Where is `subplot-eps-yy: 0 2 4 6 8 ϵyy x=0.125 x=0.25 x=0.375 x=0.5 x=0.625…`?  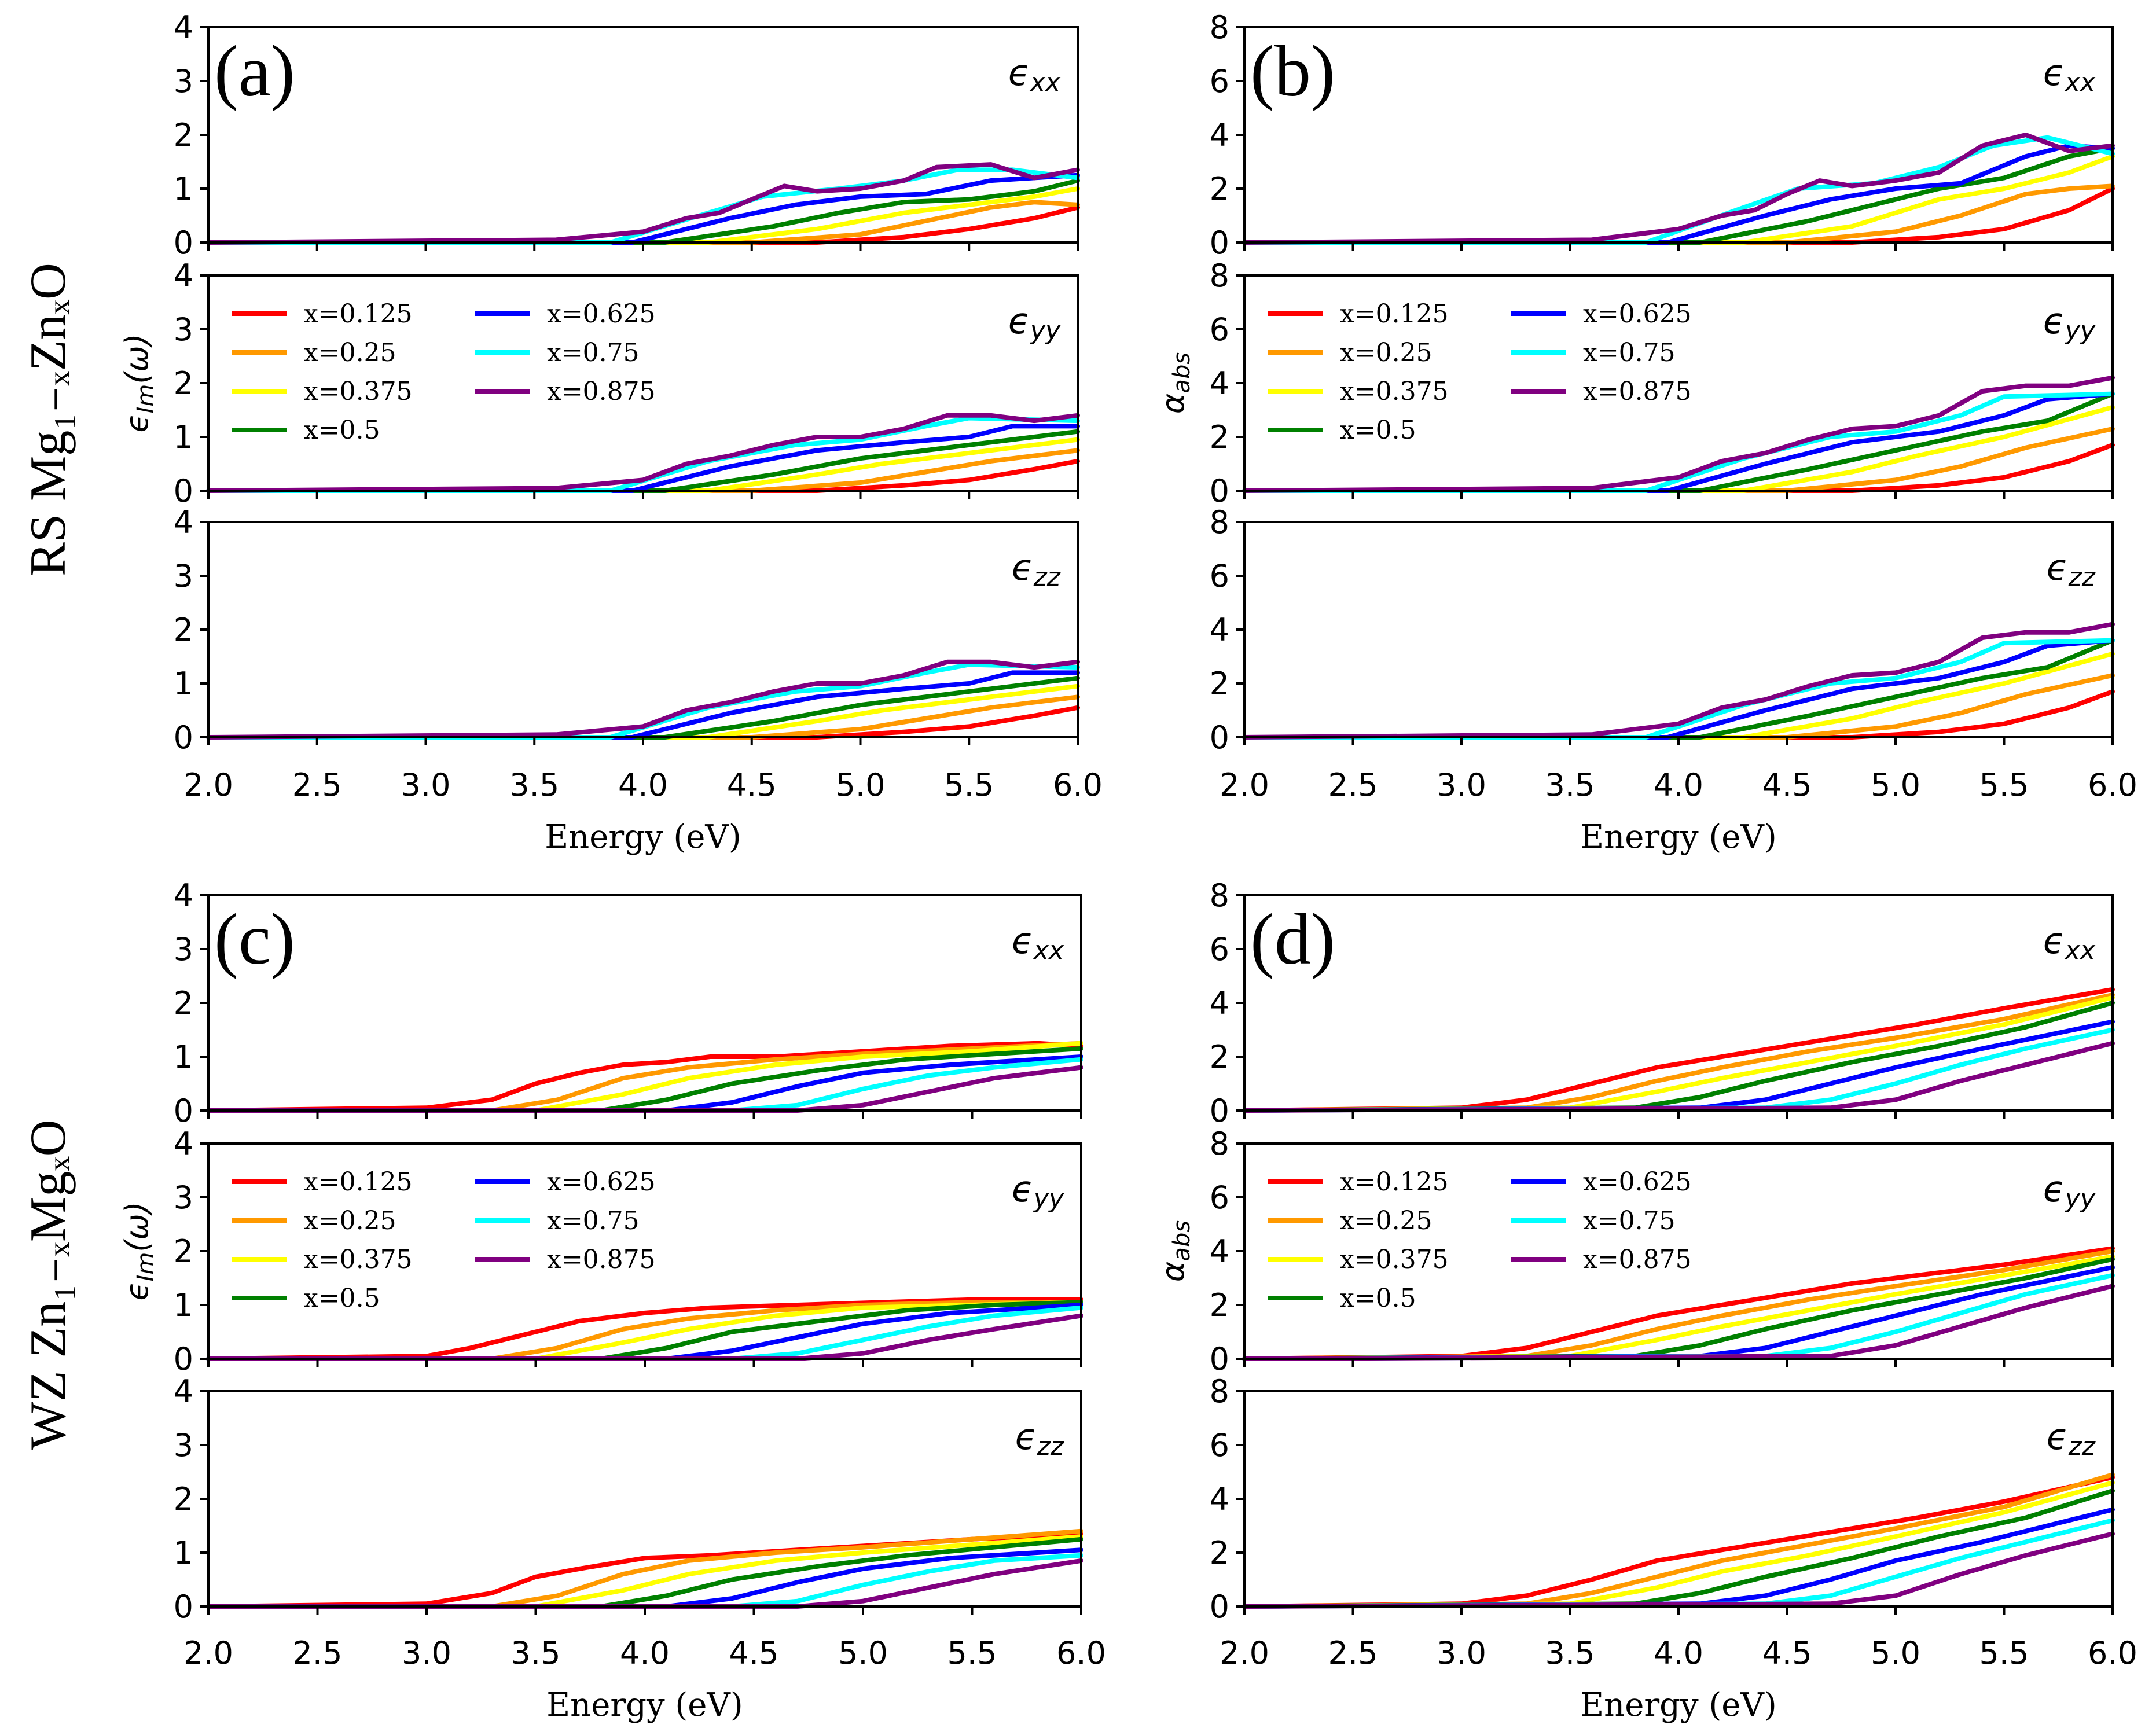
subplot-eps-yy: 0 2 4 6 8 ϵyy x=0.125 x=0.25 x=0.375 x=0.5 x=0.625… is located at coordinates (1663, 384).